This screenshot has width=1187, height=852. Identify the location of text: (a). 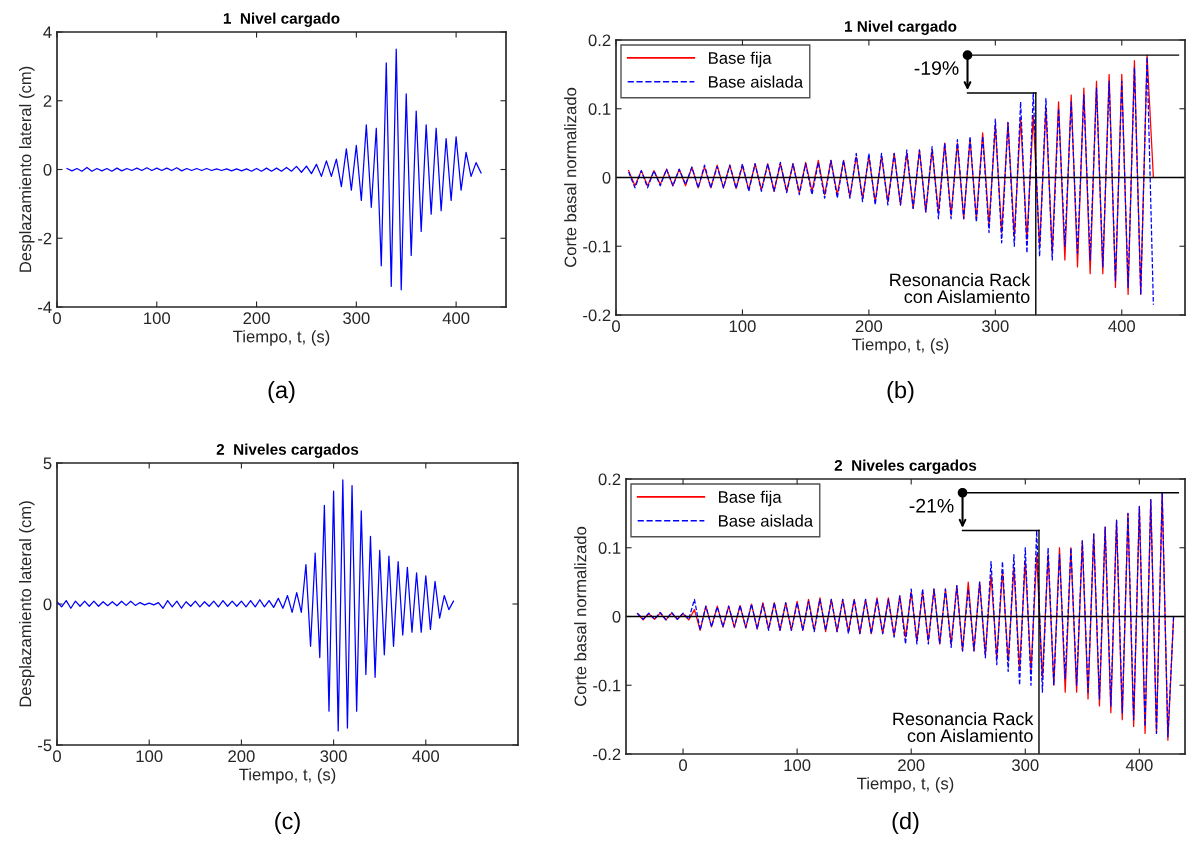
(281, 391).